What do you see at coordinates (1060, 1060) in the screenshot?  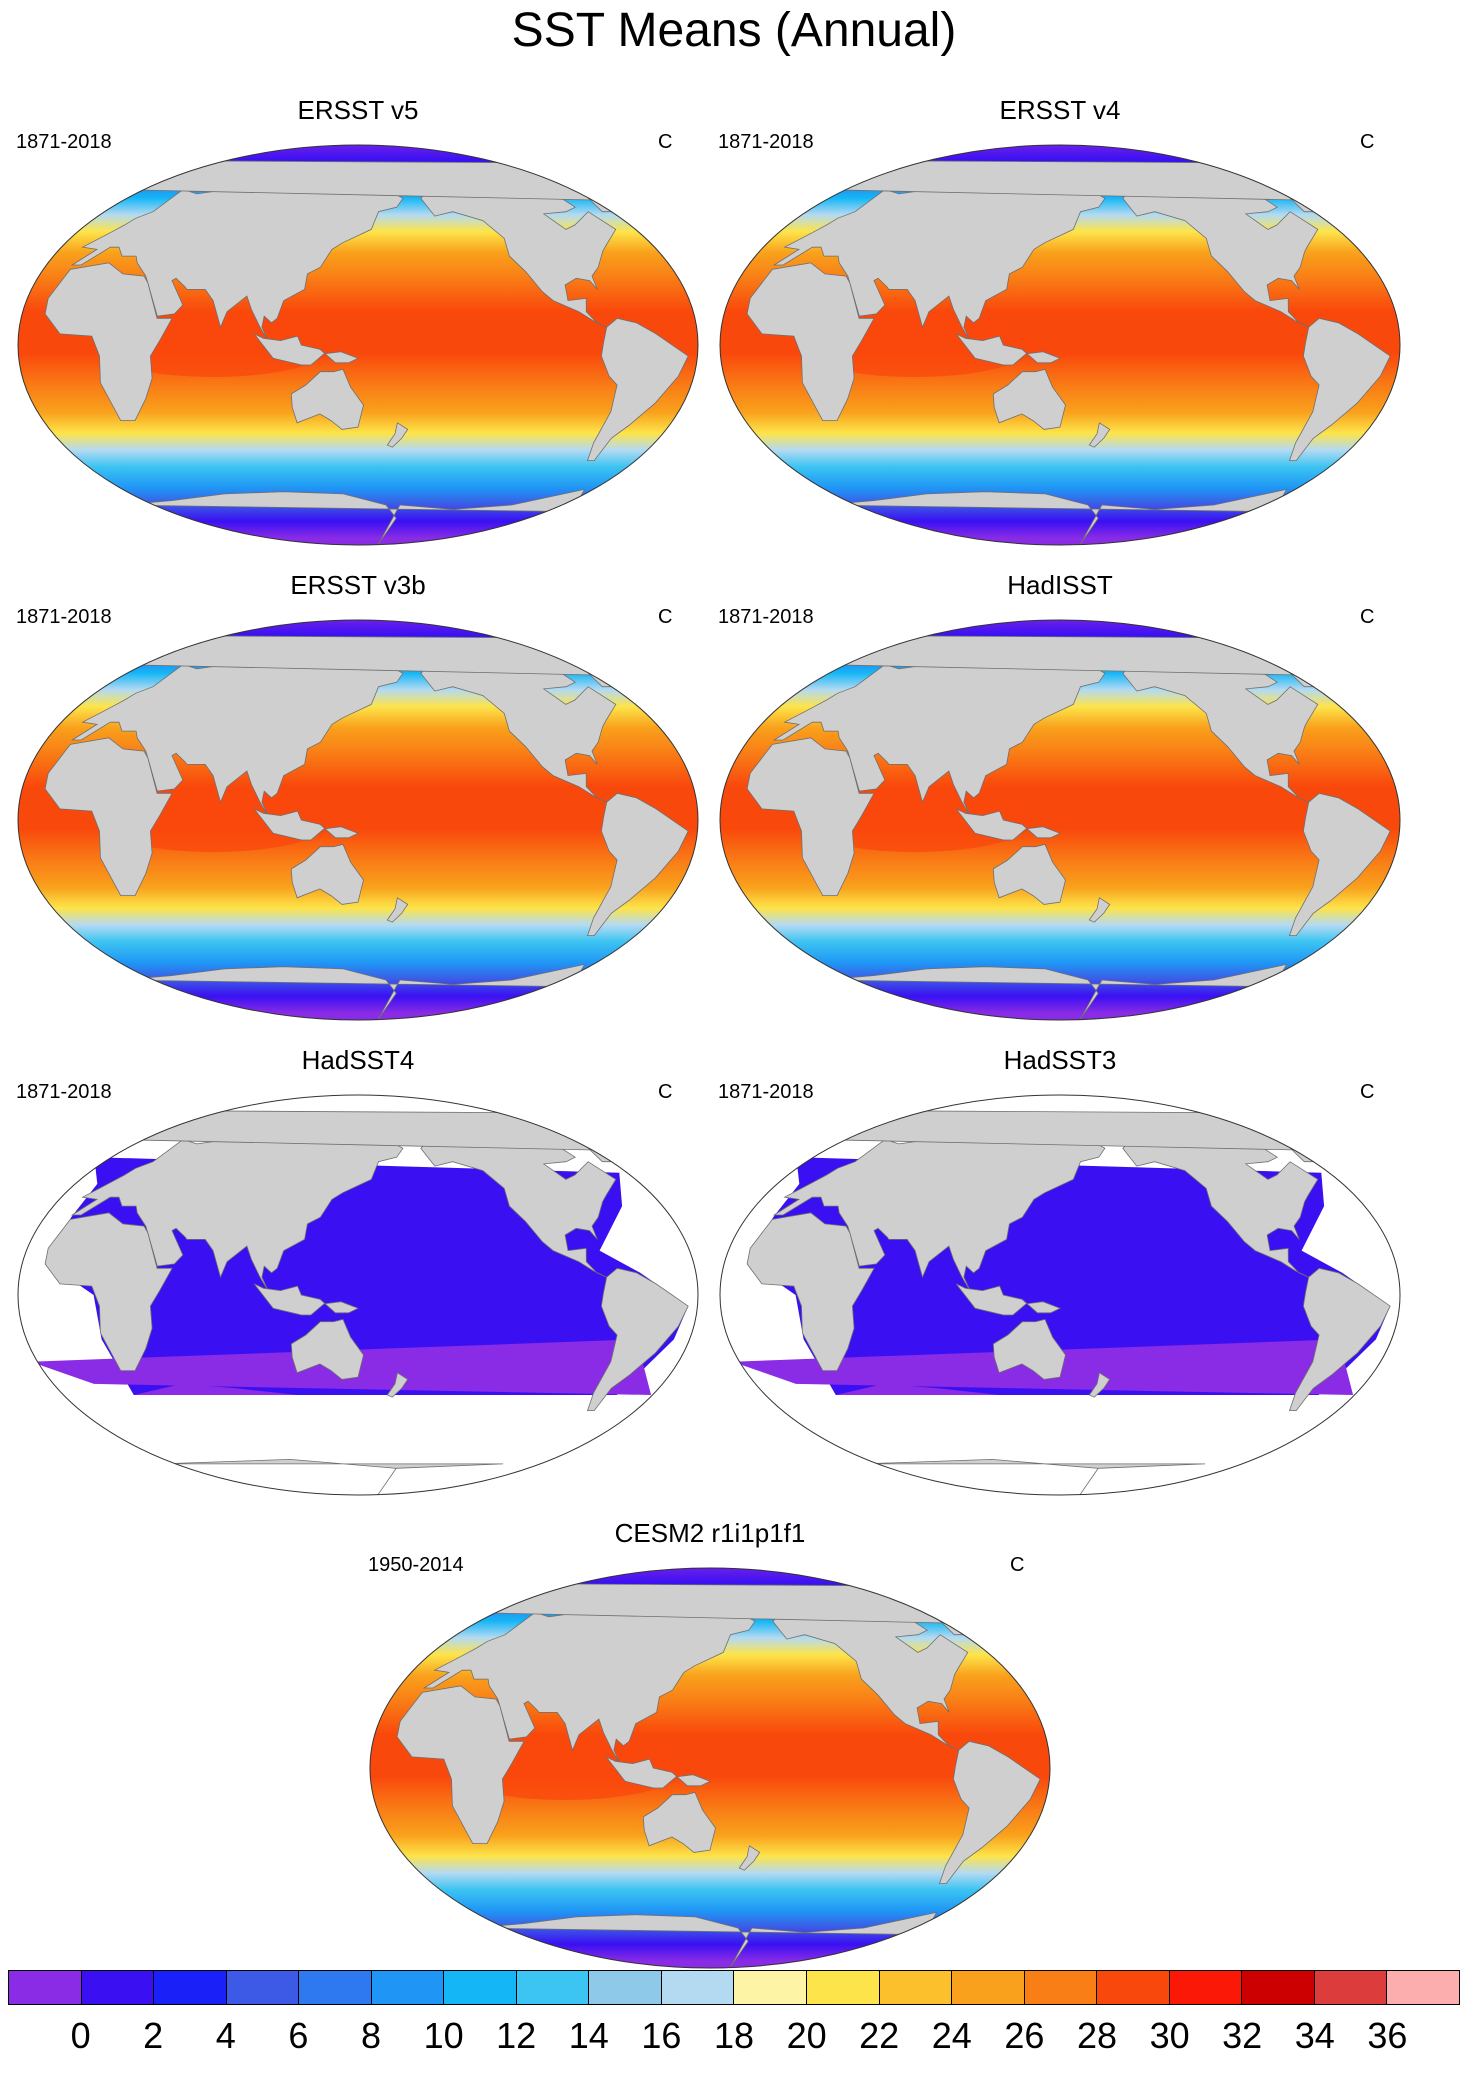 I see `panel-title: HadSST3` at bounding box center [1060, 1060].